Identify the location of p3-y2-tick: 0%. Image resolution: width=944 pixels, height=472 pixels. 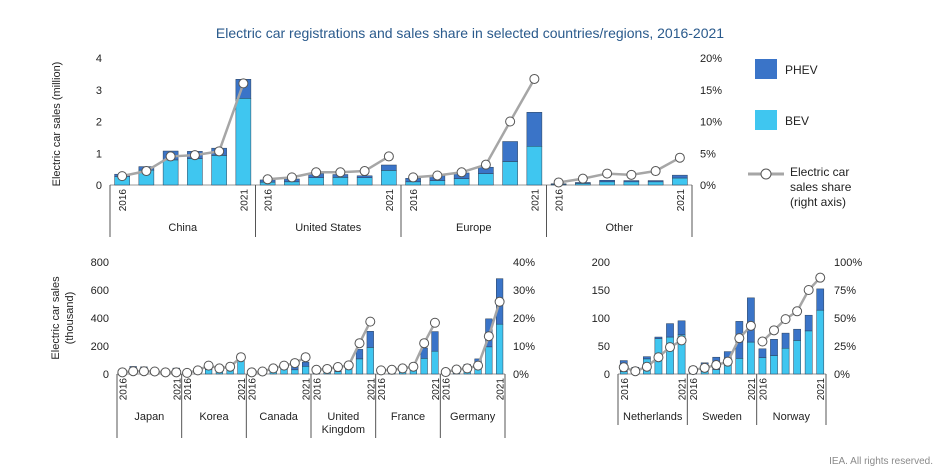
(842, 375).